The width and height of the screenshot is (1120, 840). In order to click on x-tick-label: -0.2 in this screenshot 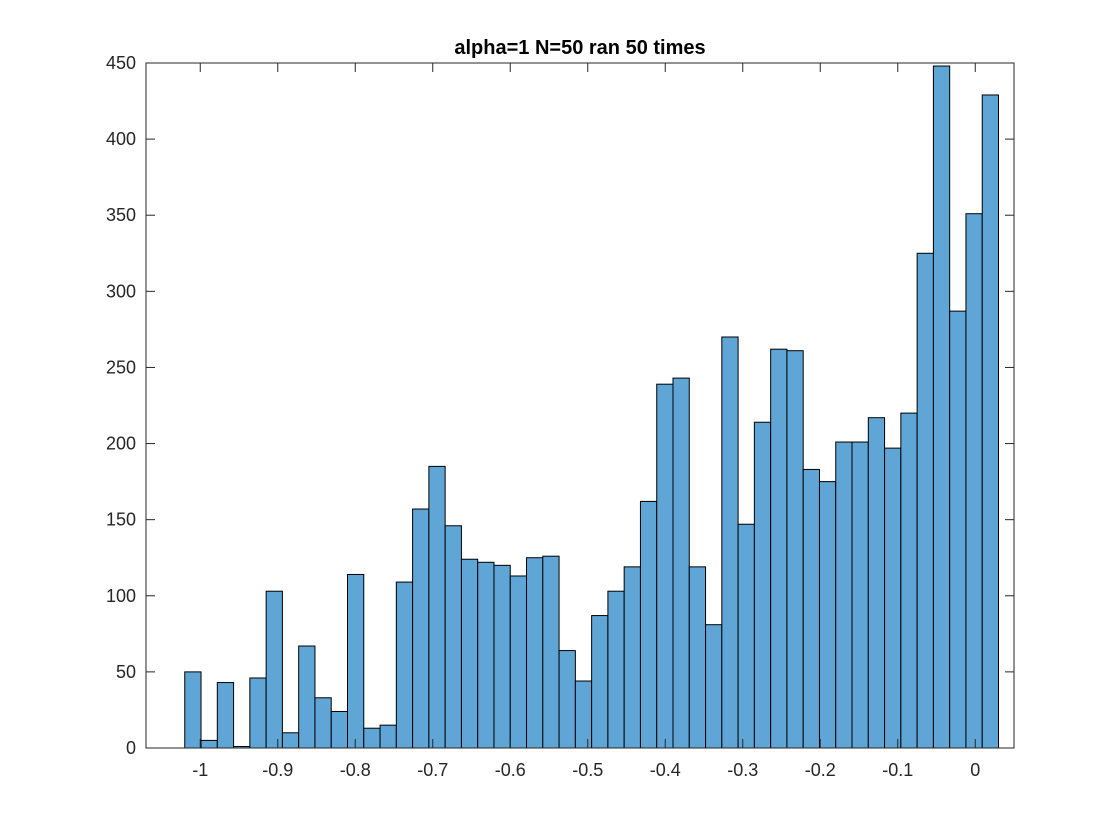, I will do `click(820, 770)`.